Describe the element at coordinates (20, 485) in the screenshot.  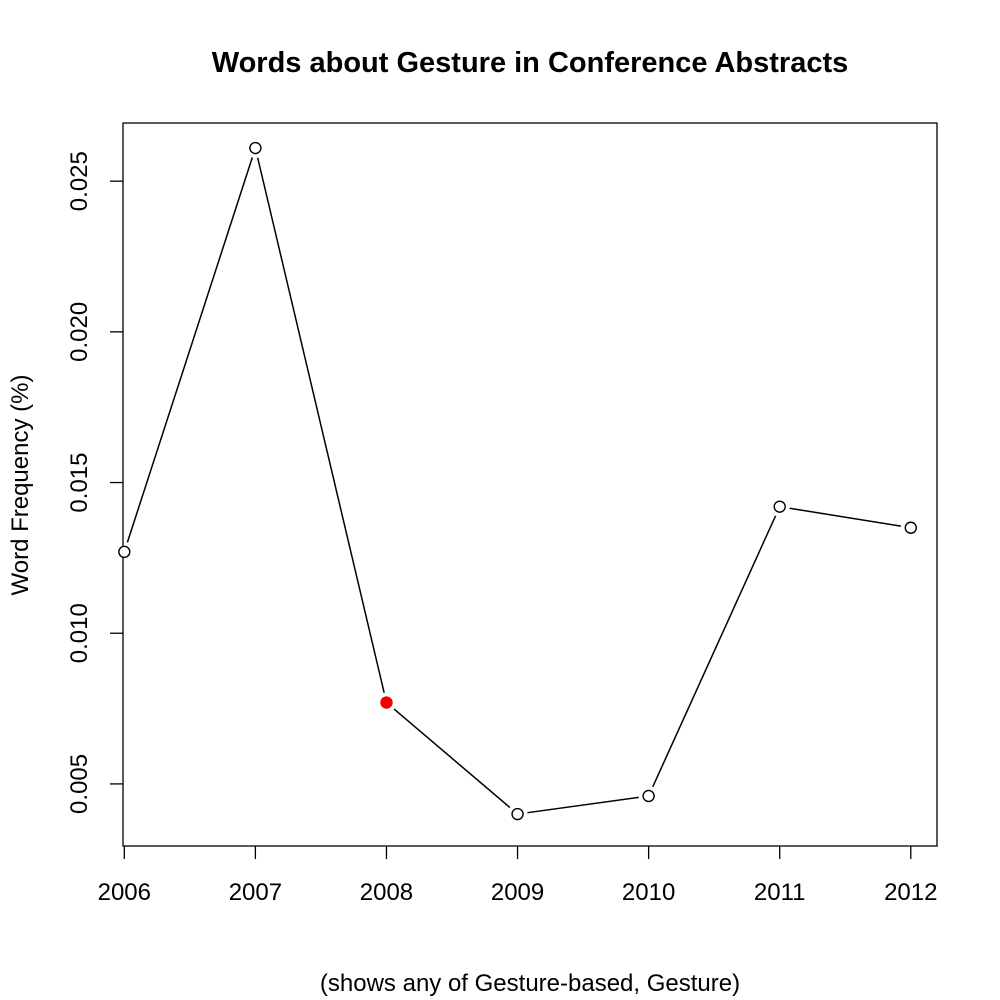
I see `y-axis-label: Word Frequency (%)` at that location.